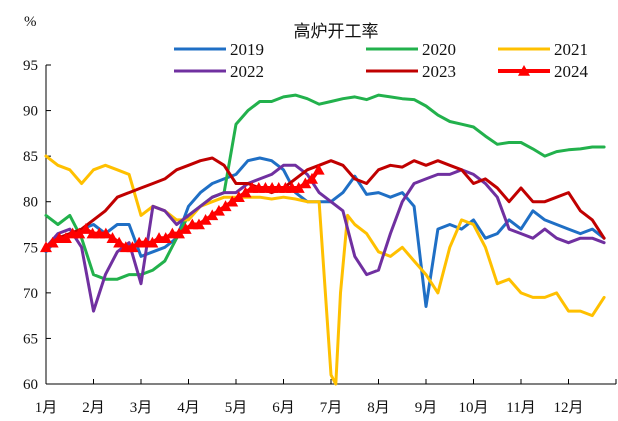 Image resolution: width=618 pixels, height=421 pixels. What do you see at coordinates (93, 408) in the screenshot?
I see `x-tick-label: 2月` at bounding box center [93, 408].